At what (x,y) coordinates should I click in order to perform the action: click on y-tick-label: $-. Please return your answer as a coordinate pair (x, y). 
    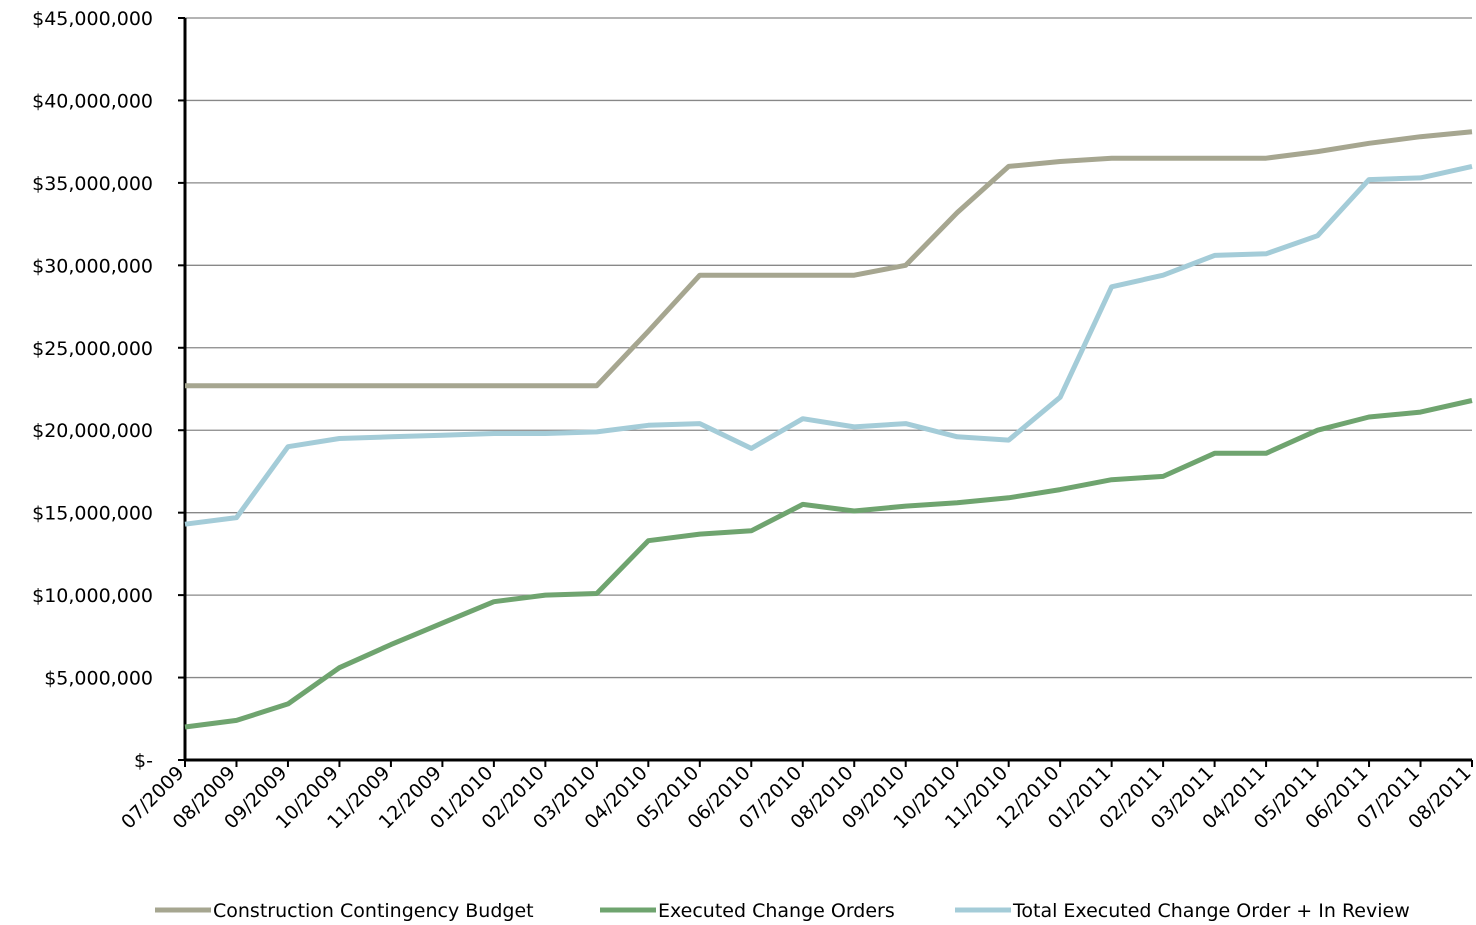
    Looking at the image, I should click on (143, 761).